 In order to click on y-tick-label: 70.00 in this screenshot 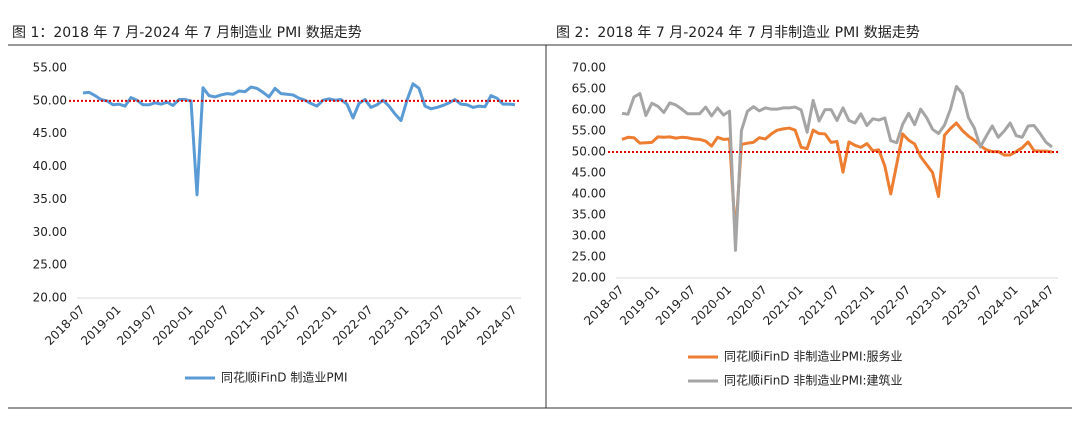, I will do `click(589, 68)`.